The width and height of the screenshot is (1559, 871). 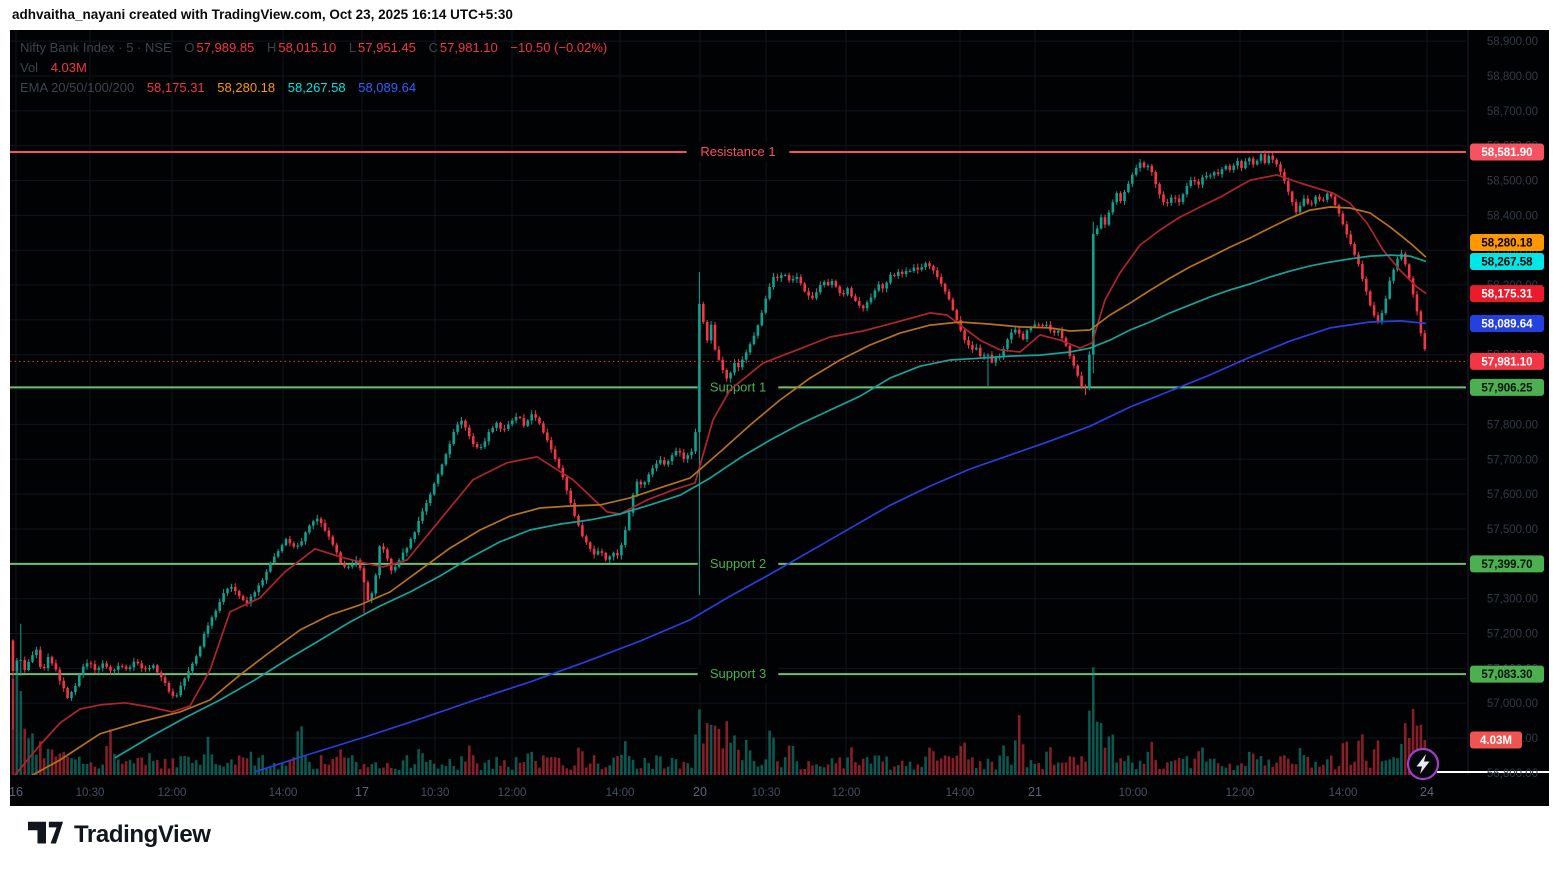 I want to click on price-tick-label: 57,700.00, so click(x=1512, y=460).